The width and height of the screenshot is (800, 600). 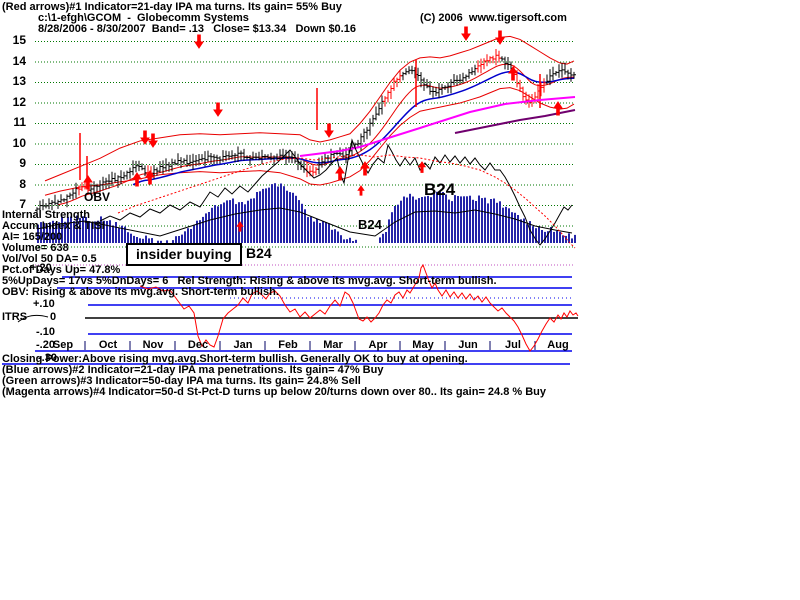 I want to click on month-mar: Mar, so click(x=333, y=345).